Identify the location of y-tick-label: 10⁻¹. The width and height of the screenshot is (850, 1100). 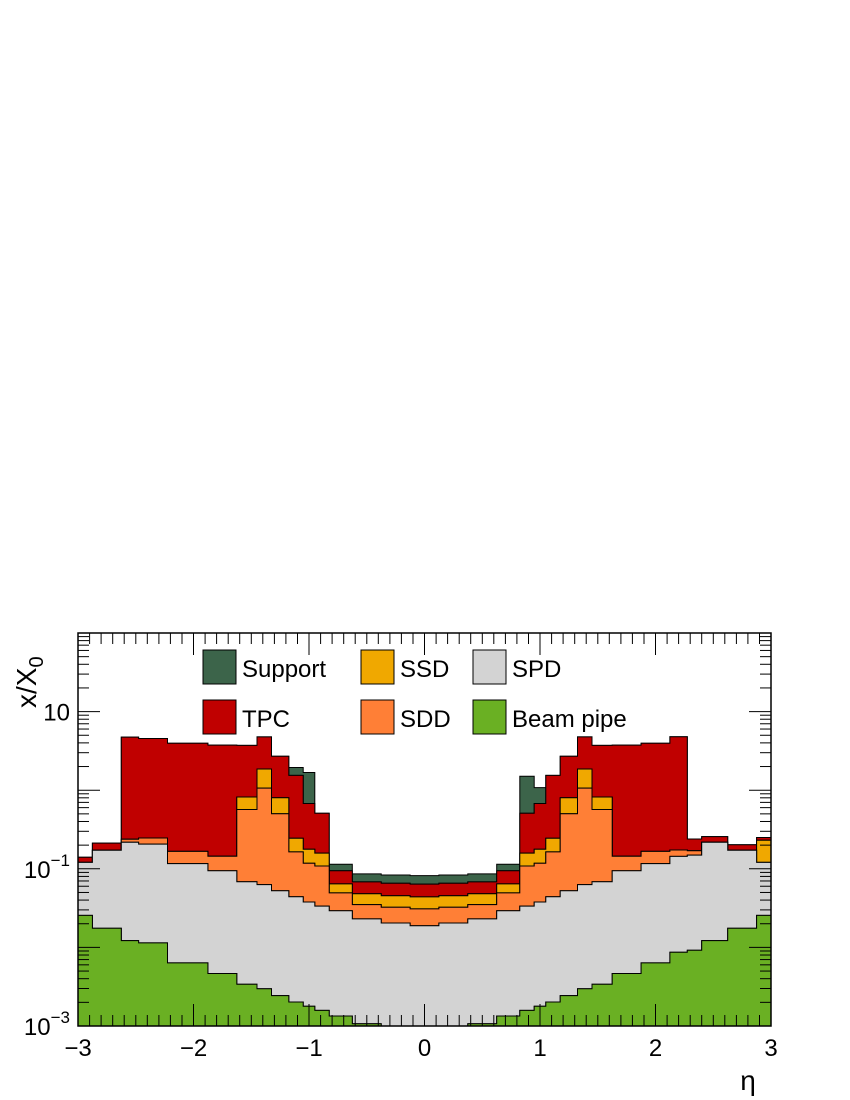
(47, 867).